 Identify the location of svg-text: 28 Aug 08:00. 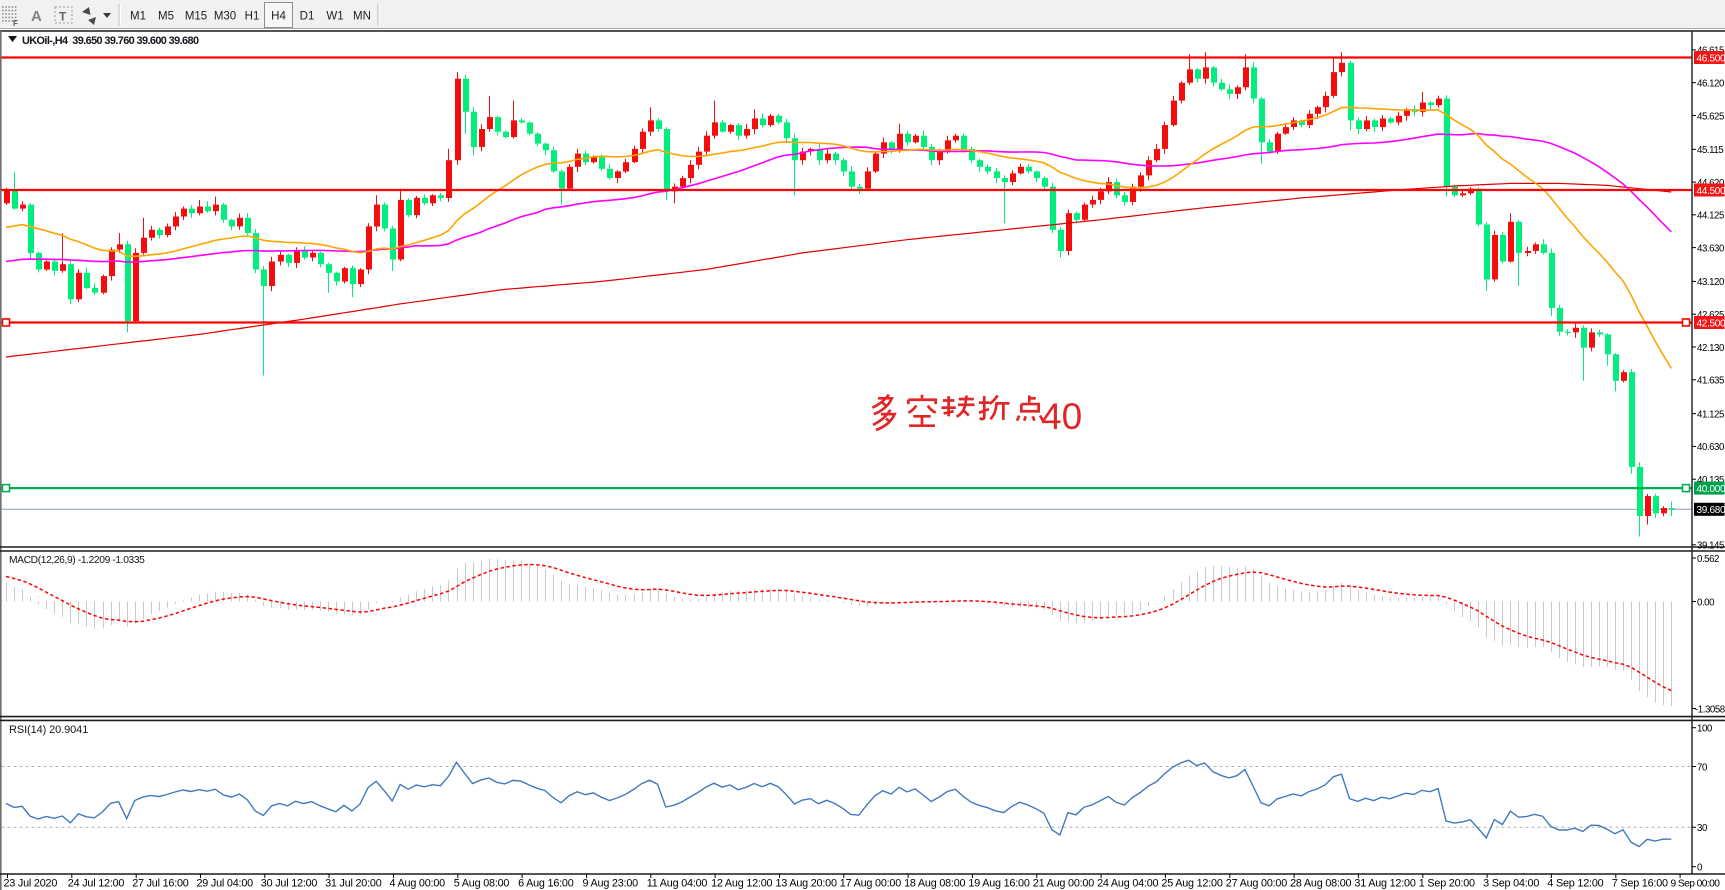
(1320, 884).